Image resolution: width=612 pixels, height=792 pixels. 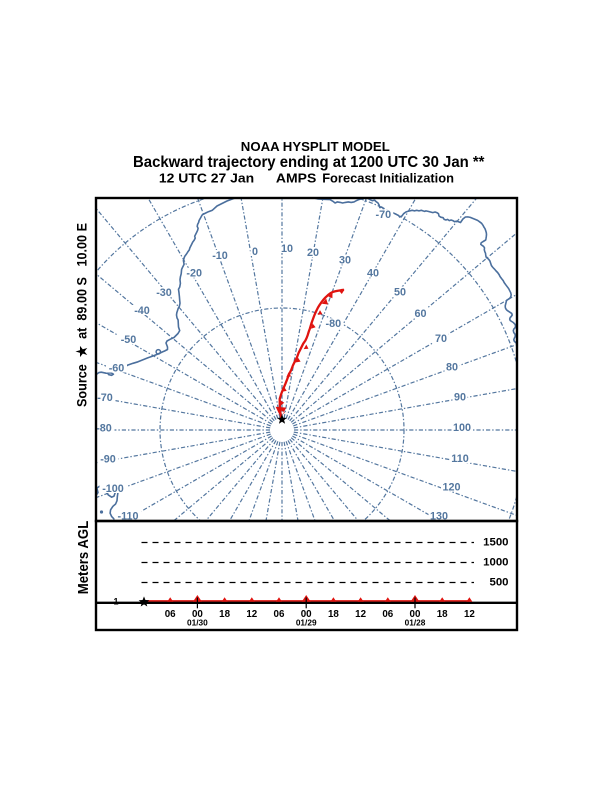 I want to click on svg-text: -10, so click(x=220, y=256).